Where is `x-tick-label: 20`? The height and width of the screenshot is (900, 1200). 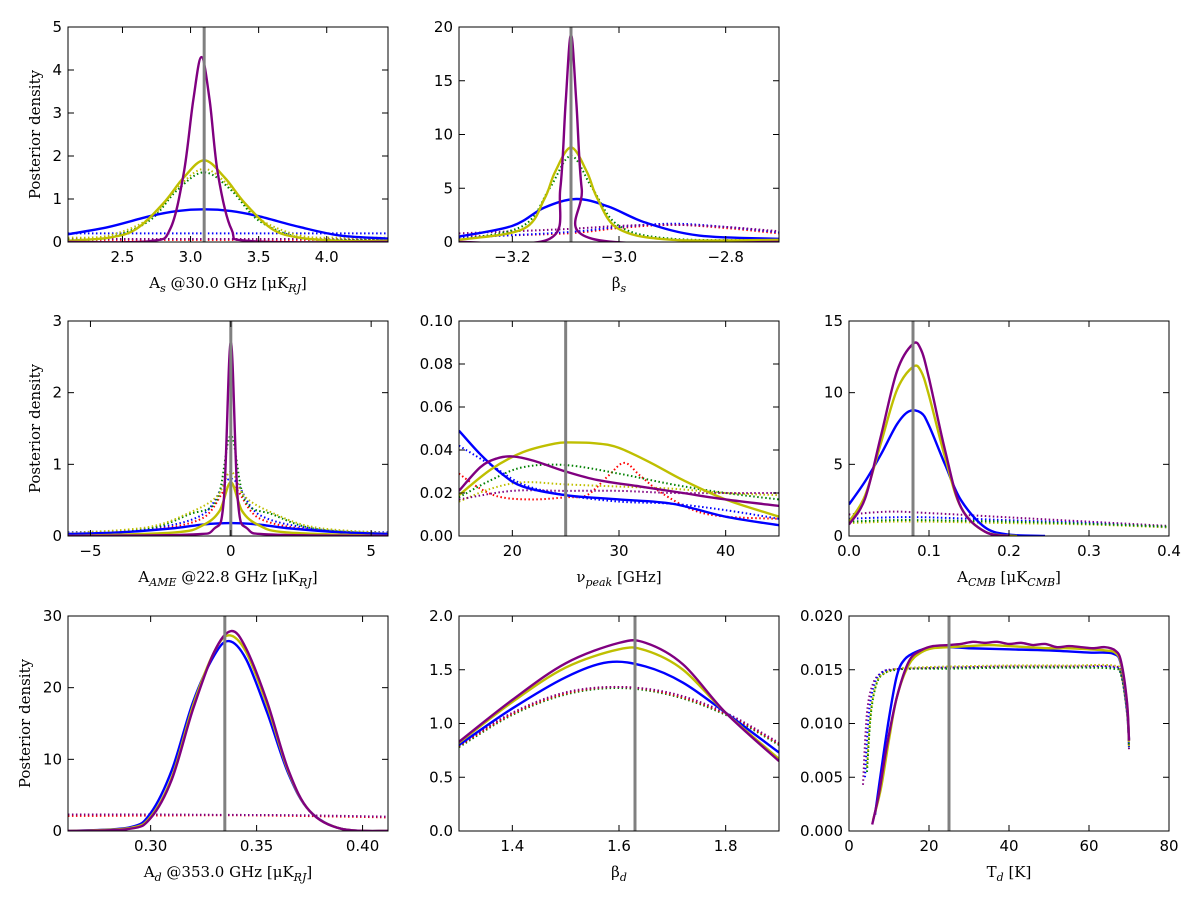 x-tick-label: 20 is located at coordinates (512, 551).